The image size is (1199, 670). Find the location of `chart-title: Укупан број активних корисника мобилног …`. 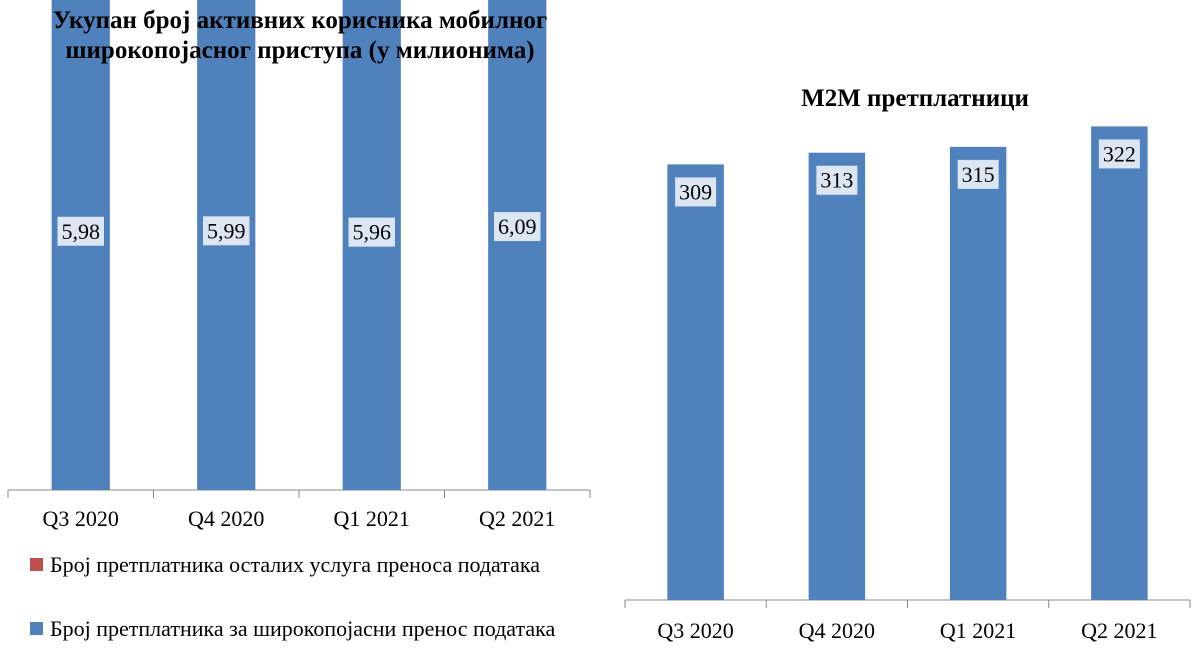

chart-title: Укупан број активних корисника мобилног … is located at coordinates (300, 35).